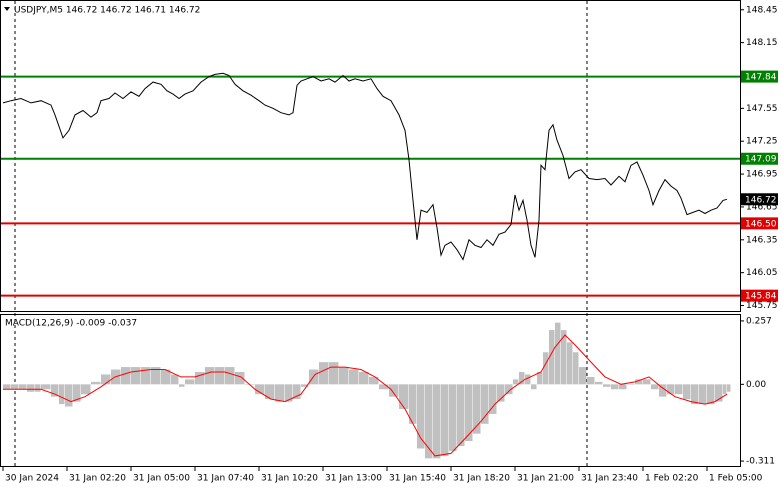 This screenshot has width=781, height=489. I want to click on macd-title: MACD(12,26,9) -0.009 -0.037, so click(71, 324).